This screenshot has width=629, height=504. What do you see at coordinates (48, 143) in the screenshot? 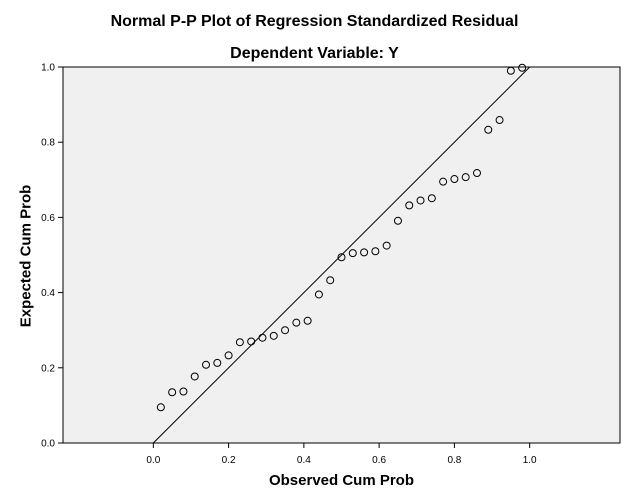
I see `y-tick-label: 0.8` at bounding box center [48, 143].